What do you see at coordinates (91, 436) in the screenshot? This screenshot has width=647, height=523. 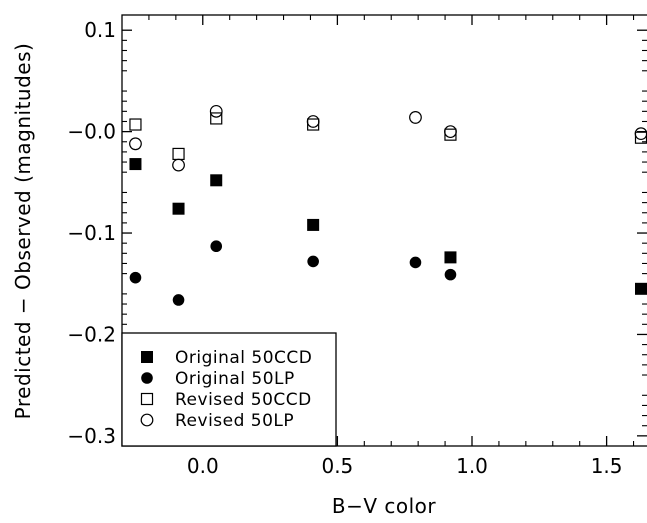 I see `y-tick-label: −0.3` at bounding box center [91, 436].